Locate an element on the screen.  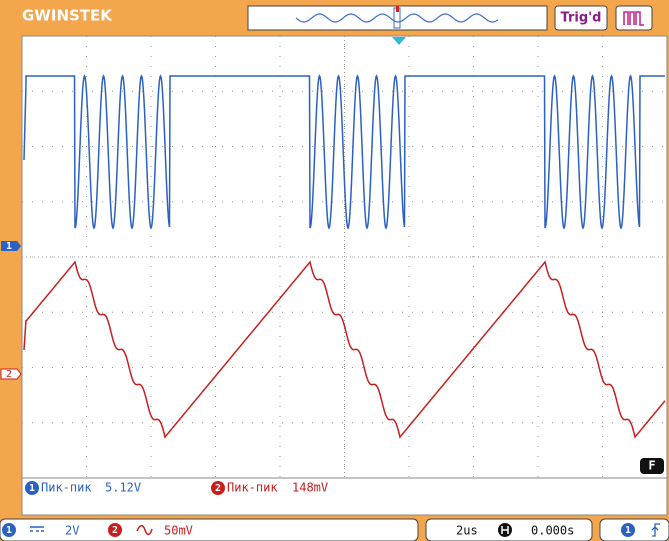
trigger-source: 1 is located at coordinates (628, 530).